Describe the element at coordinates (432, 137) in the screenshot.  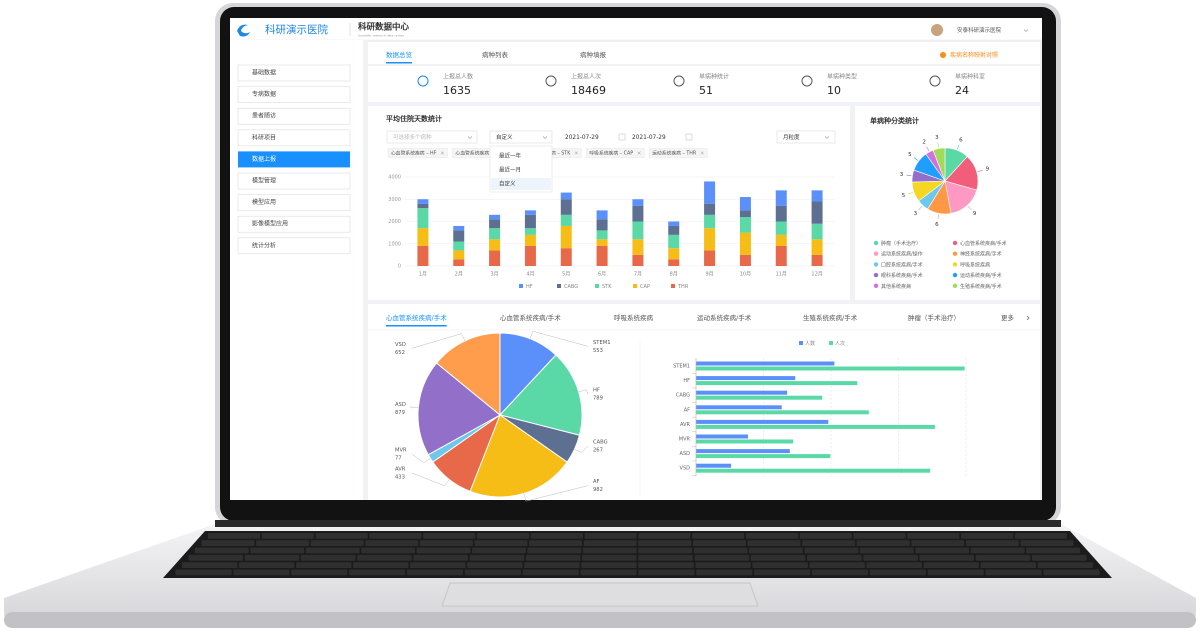
I see `select-box` at that location.